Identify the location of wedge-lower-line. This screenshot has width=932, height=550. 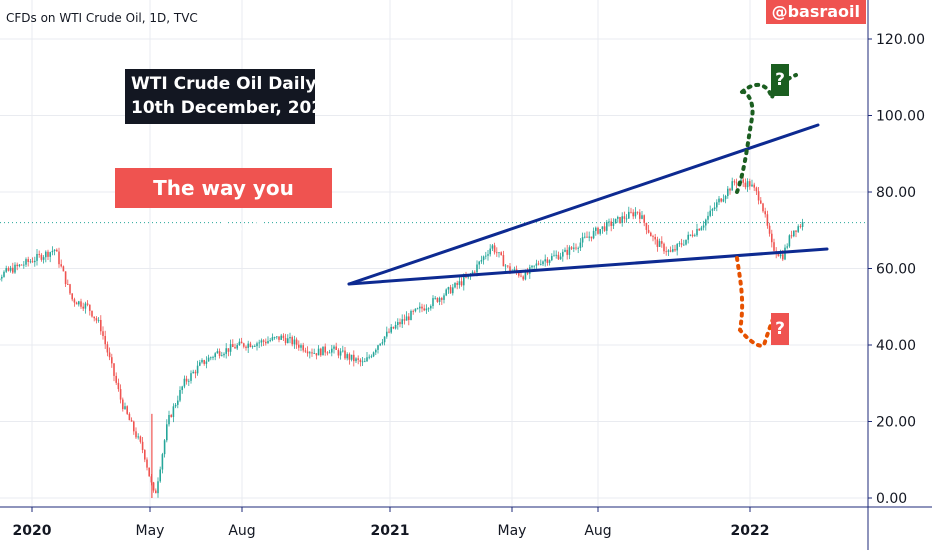
(588, 266).